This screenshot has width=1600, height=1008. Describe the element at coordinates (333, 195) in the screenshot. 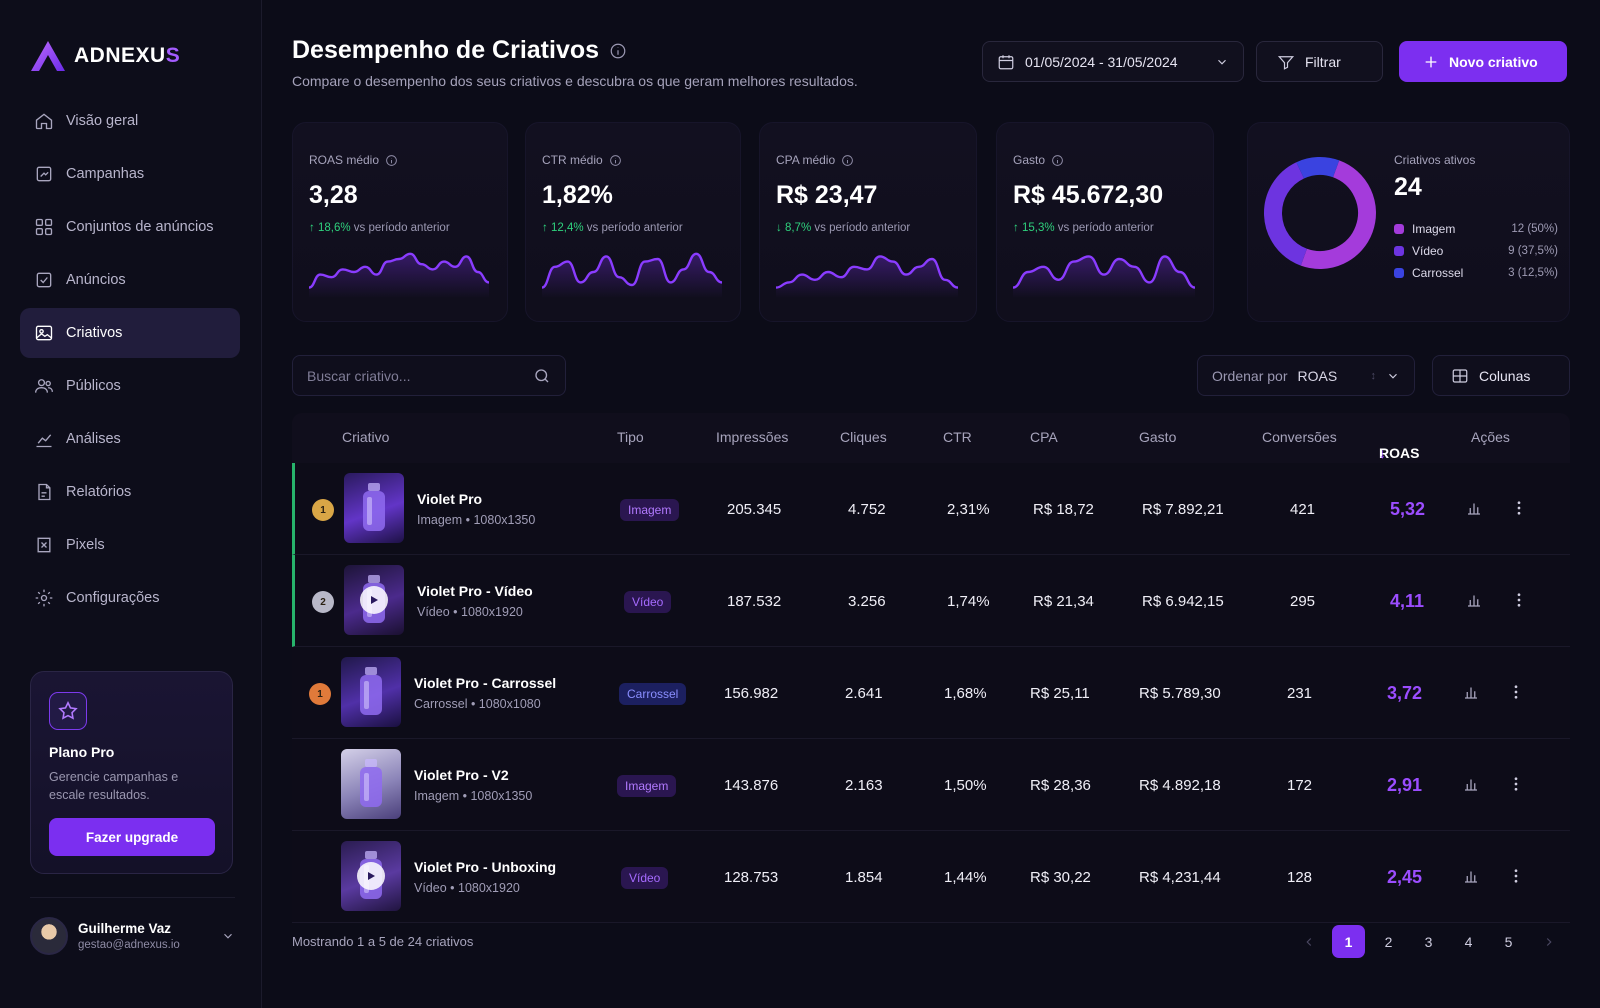

I see `kpi-value: 3,28` at that location.